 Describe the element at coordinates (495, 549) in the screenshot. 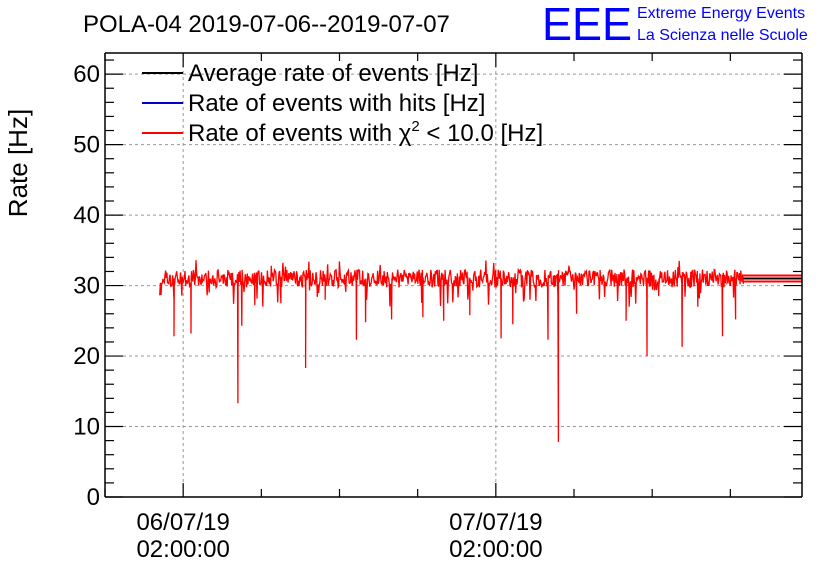

I see `x-tick-label-time-1: 02:00:00` at that location.